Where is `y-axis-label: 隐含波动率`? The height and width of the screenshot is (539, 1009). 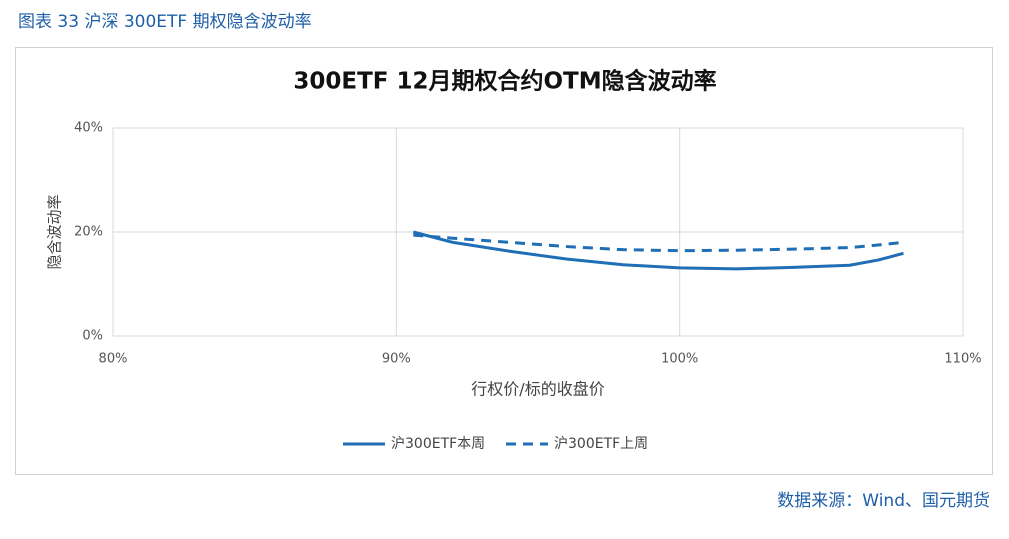 y-axis-label: 隐含波动率 is located at coordinates (55, 231).